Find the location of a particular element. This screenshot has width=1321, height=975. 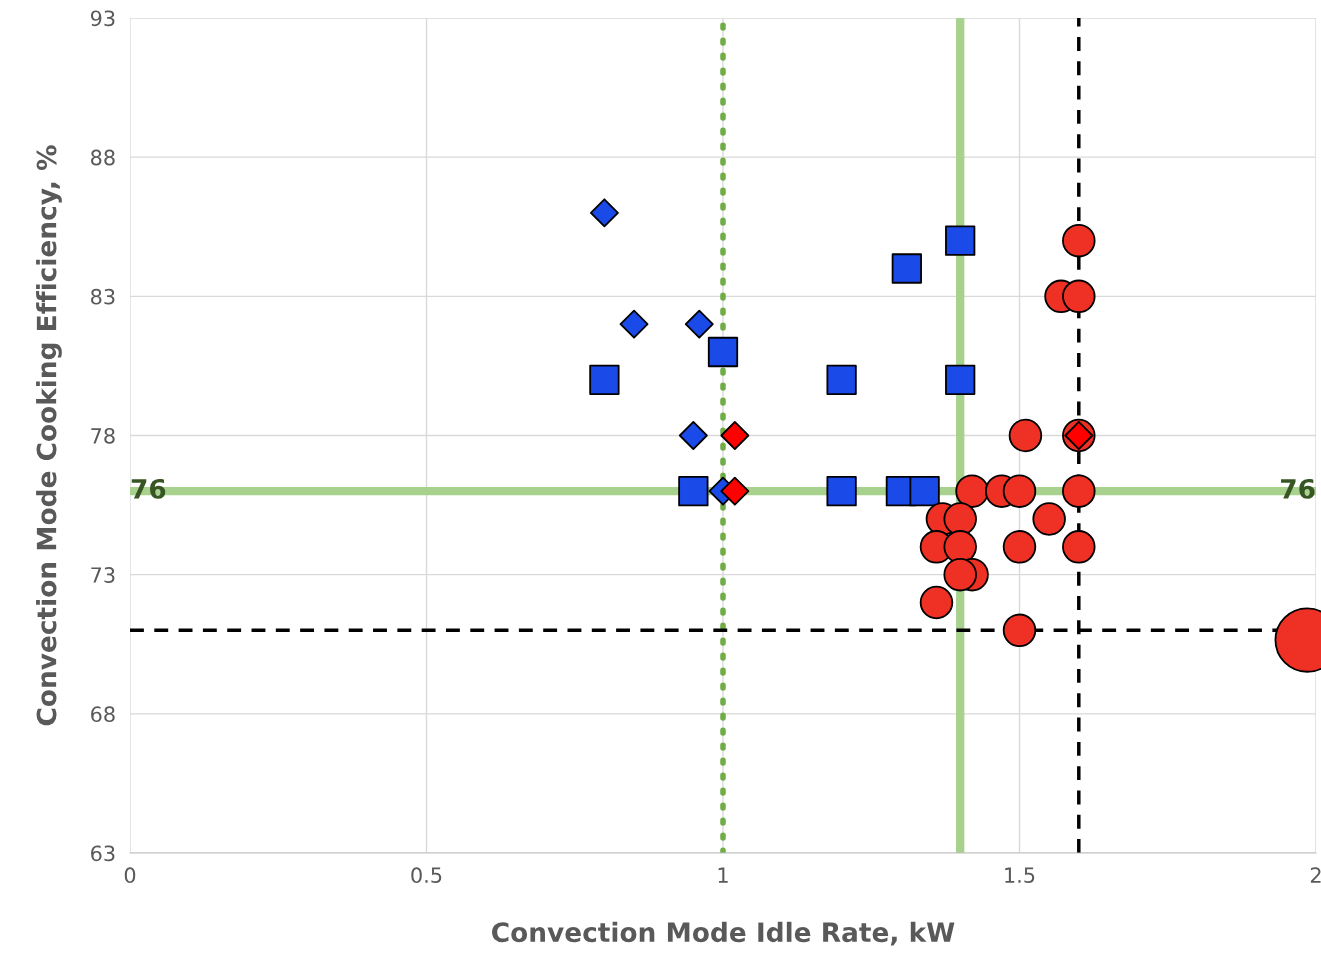

y-axis-title: Convection Mode Cooking Efficiency, % is located at coordinates (49, 435).